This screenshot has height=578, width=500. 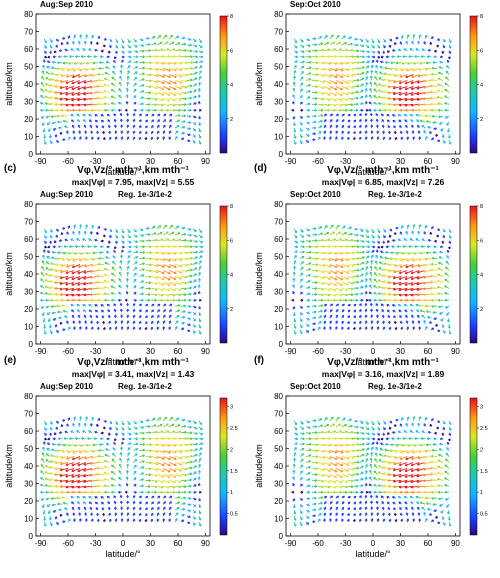 I want to click on x-tick-label: 30, so click(x=150, y=161).